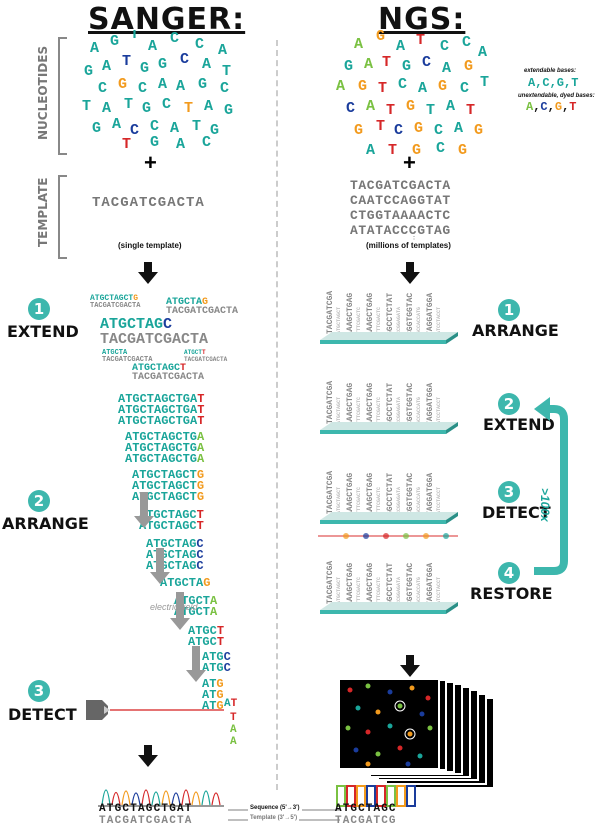 The height and width of the screenshot is (828, 597). I want to click on center-divider, so click(277, 415).